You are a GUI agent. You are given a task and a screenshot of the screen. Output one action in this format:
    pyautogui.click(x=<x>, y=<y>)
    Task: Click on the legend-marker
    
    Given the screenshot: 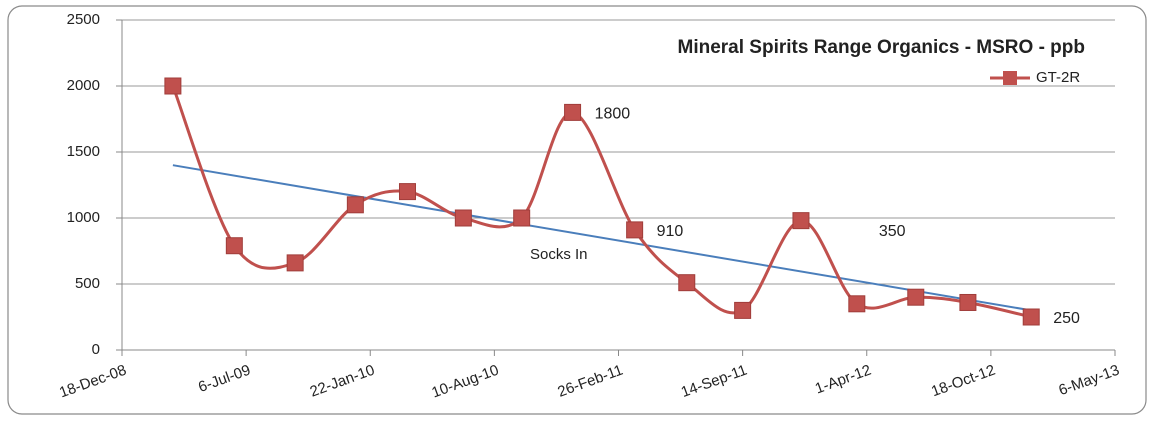 What is the action you would take?
    pyautogui.click(x=1010, y=78)
    